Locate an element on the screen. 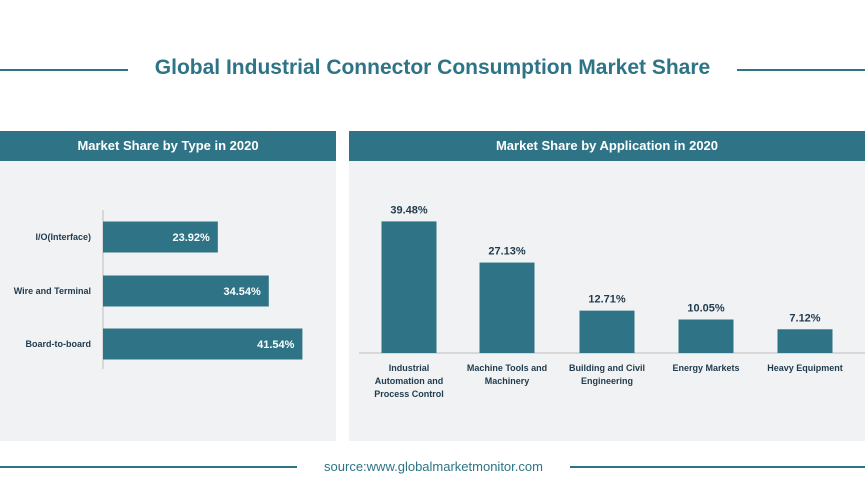 This screenshot has height=487, width=865. application-category-label: Heavy Equipment is located at coordinates (805, 368).